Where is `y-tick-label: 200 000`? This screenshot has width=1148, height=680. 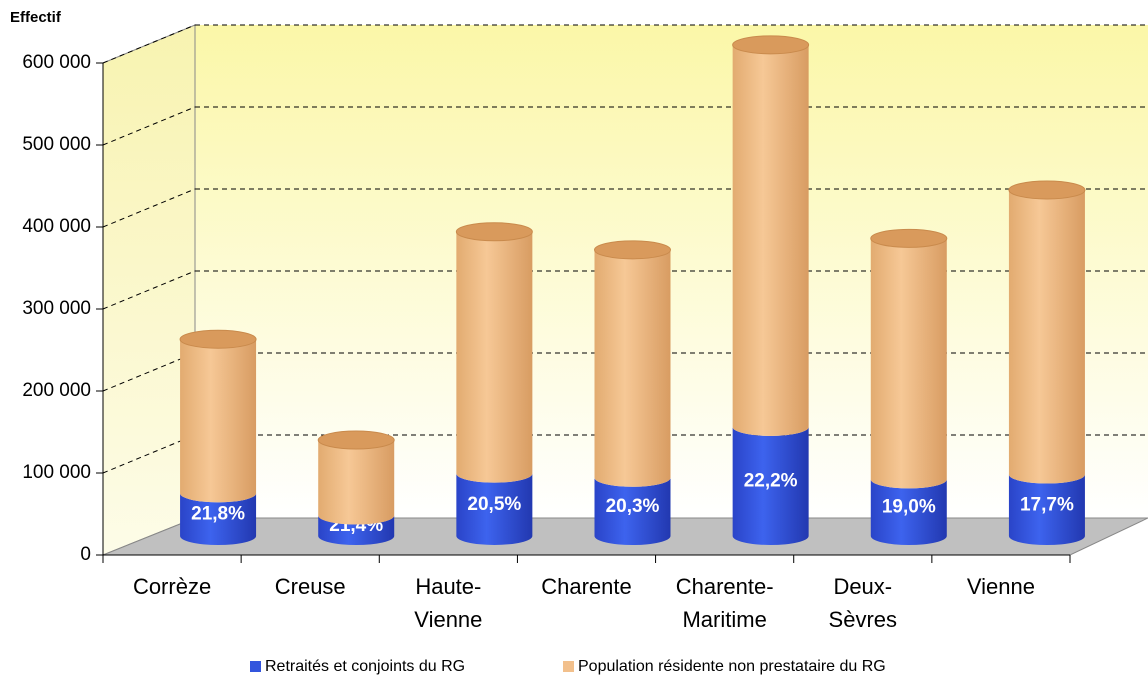 y-tick-label: 200 000 is located at coordinates (56, 390).